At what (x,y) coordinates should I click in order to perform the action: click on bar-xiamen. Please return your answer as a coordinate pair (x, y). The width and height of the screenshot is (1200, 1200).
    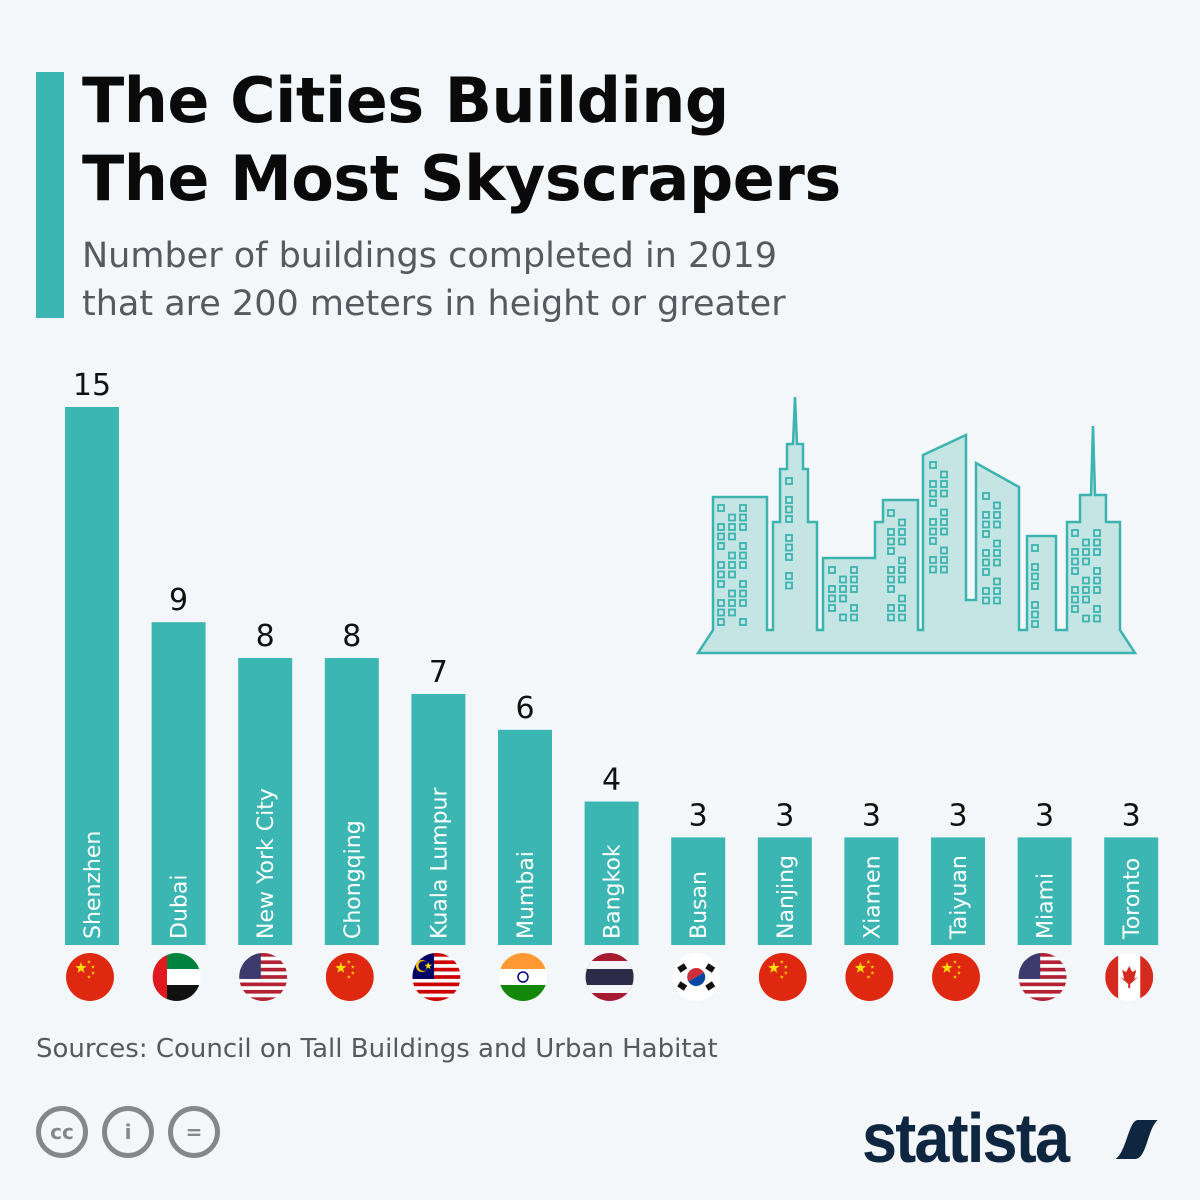
    Looking at the image, I should click on (871, 891).